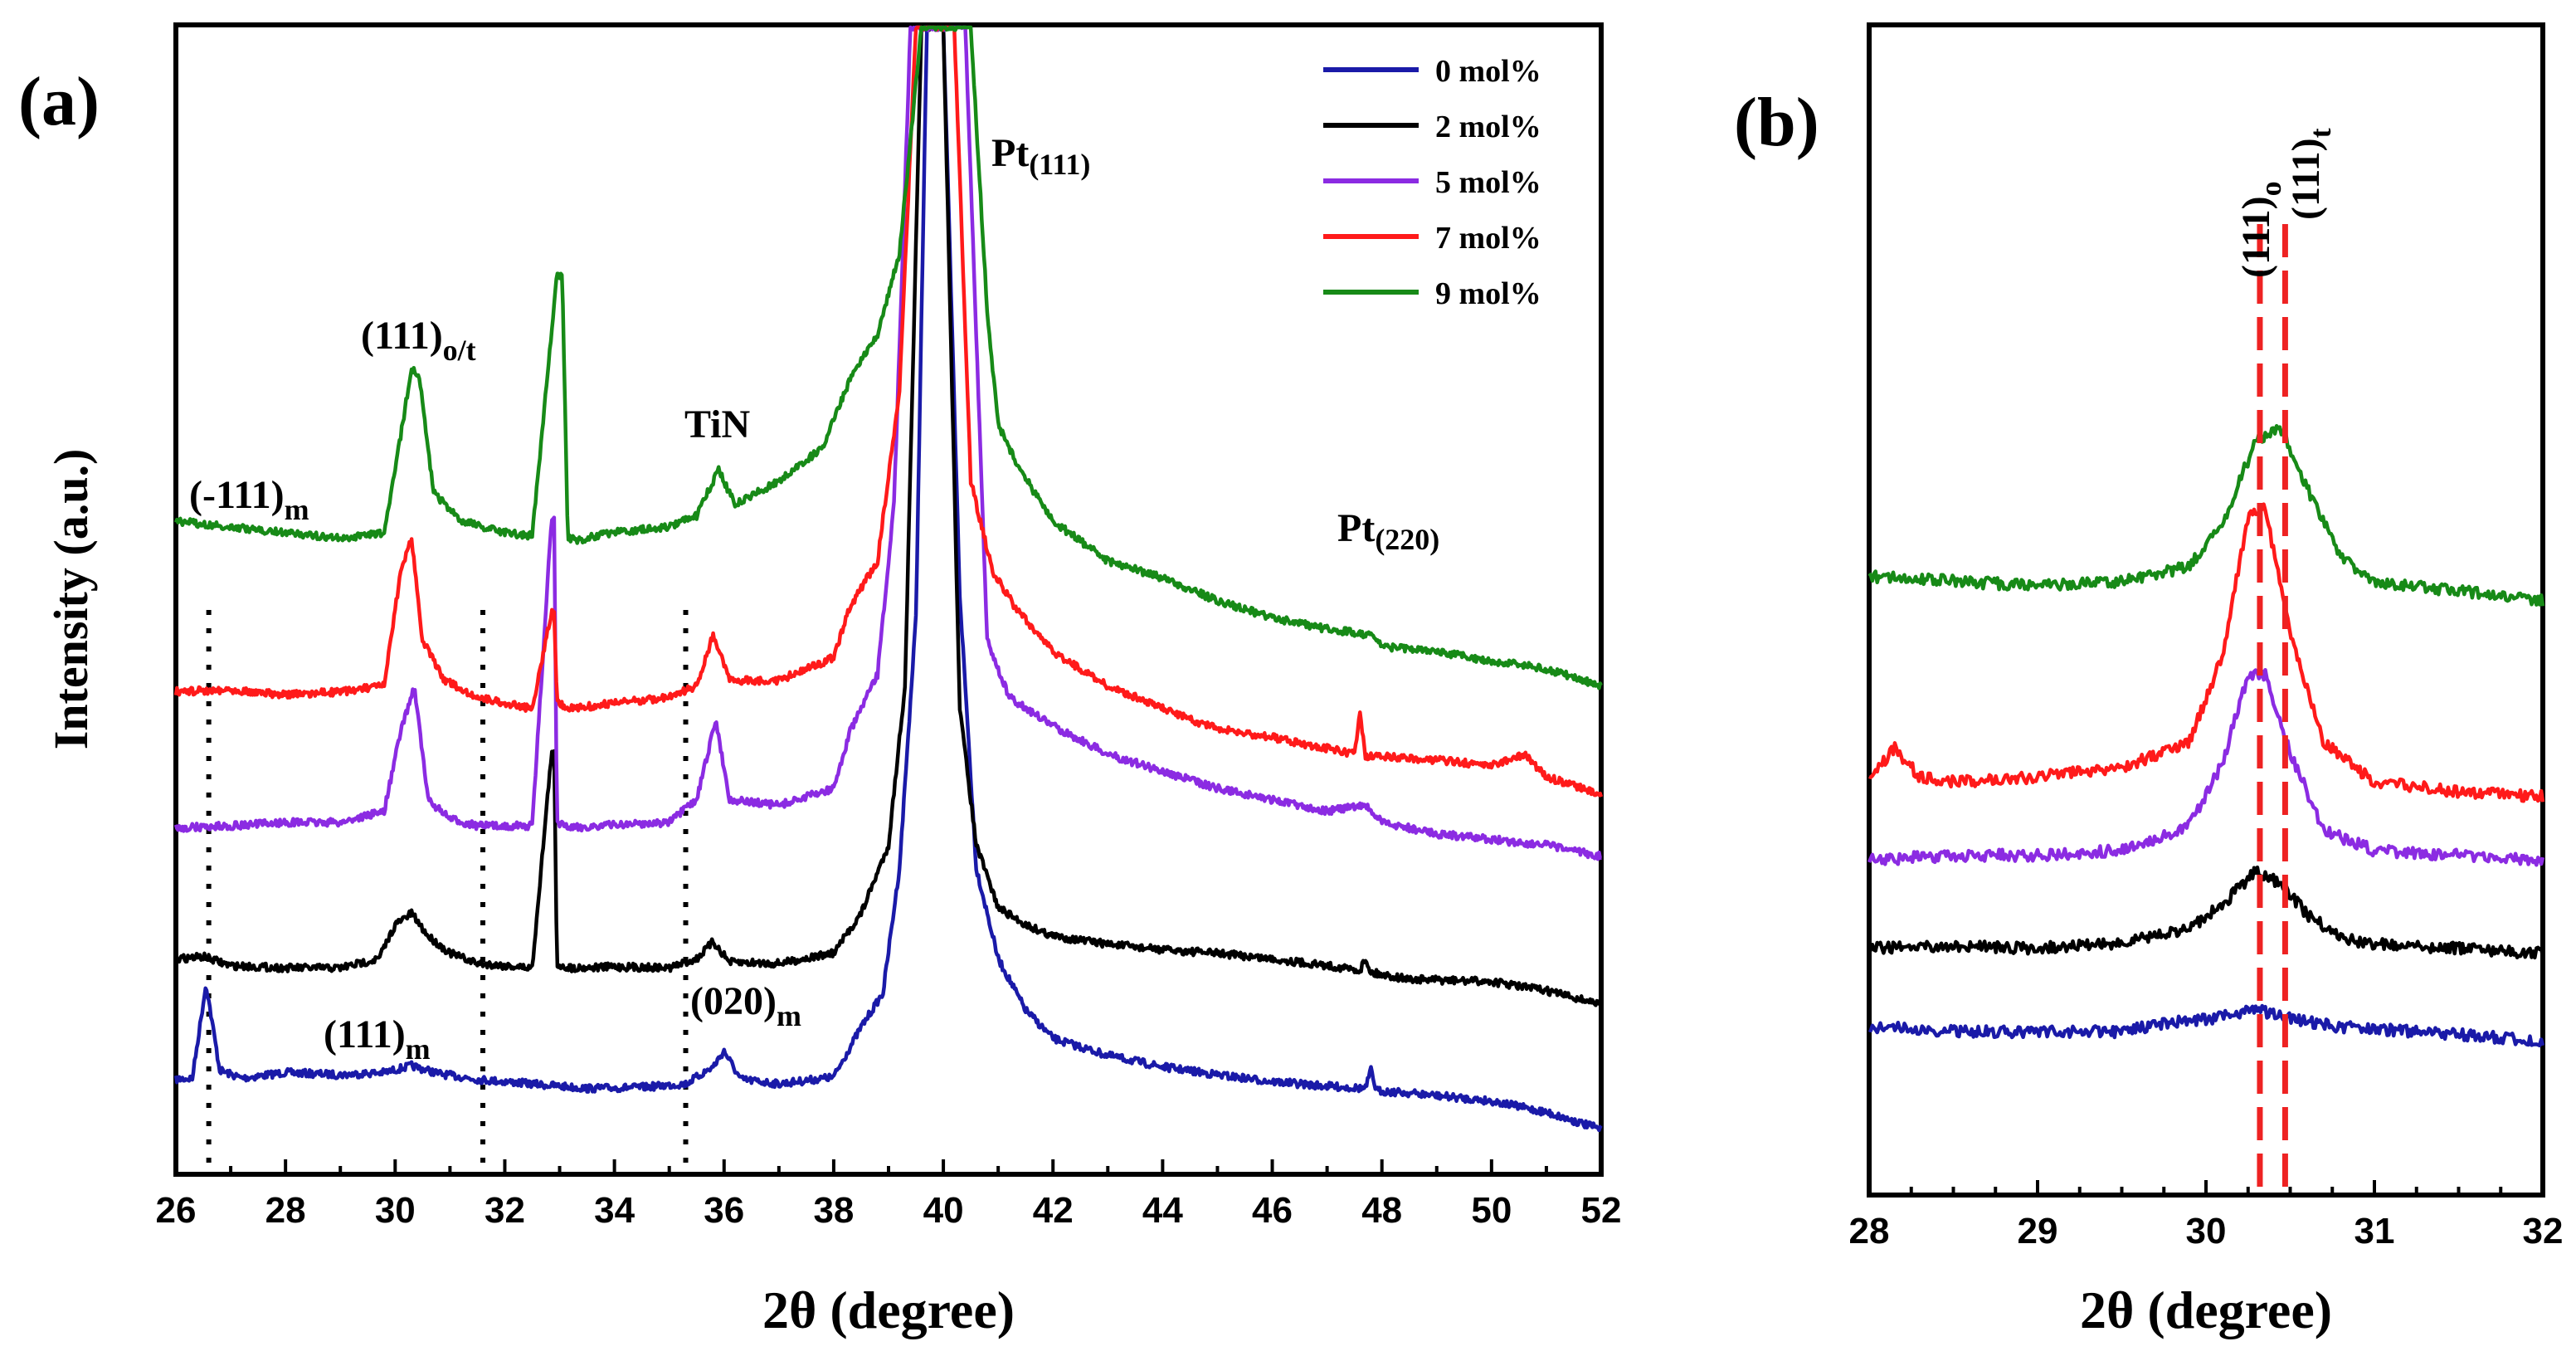  I want to click on panel-b-x-ticks: 28 29 30 31 32, so click(2206, 1215).